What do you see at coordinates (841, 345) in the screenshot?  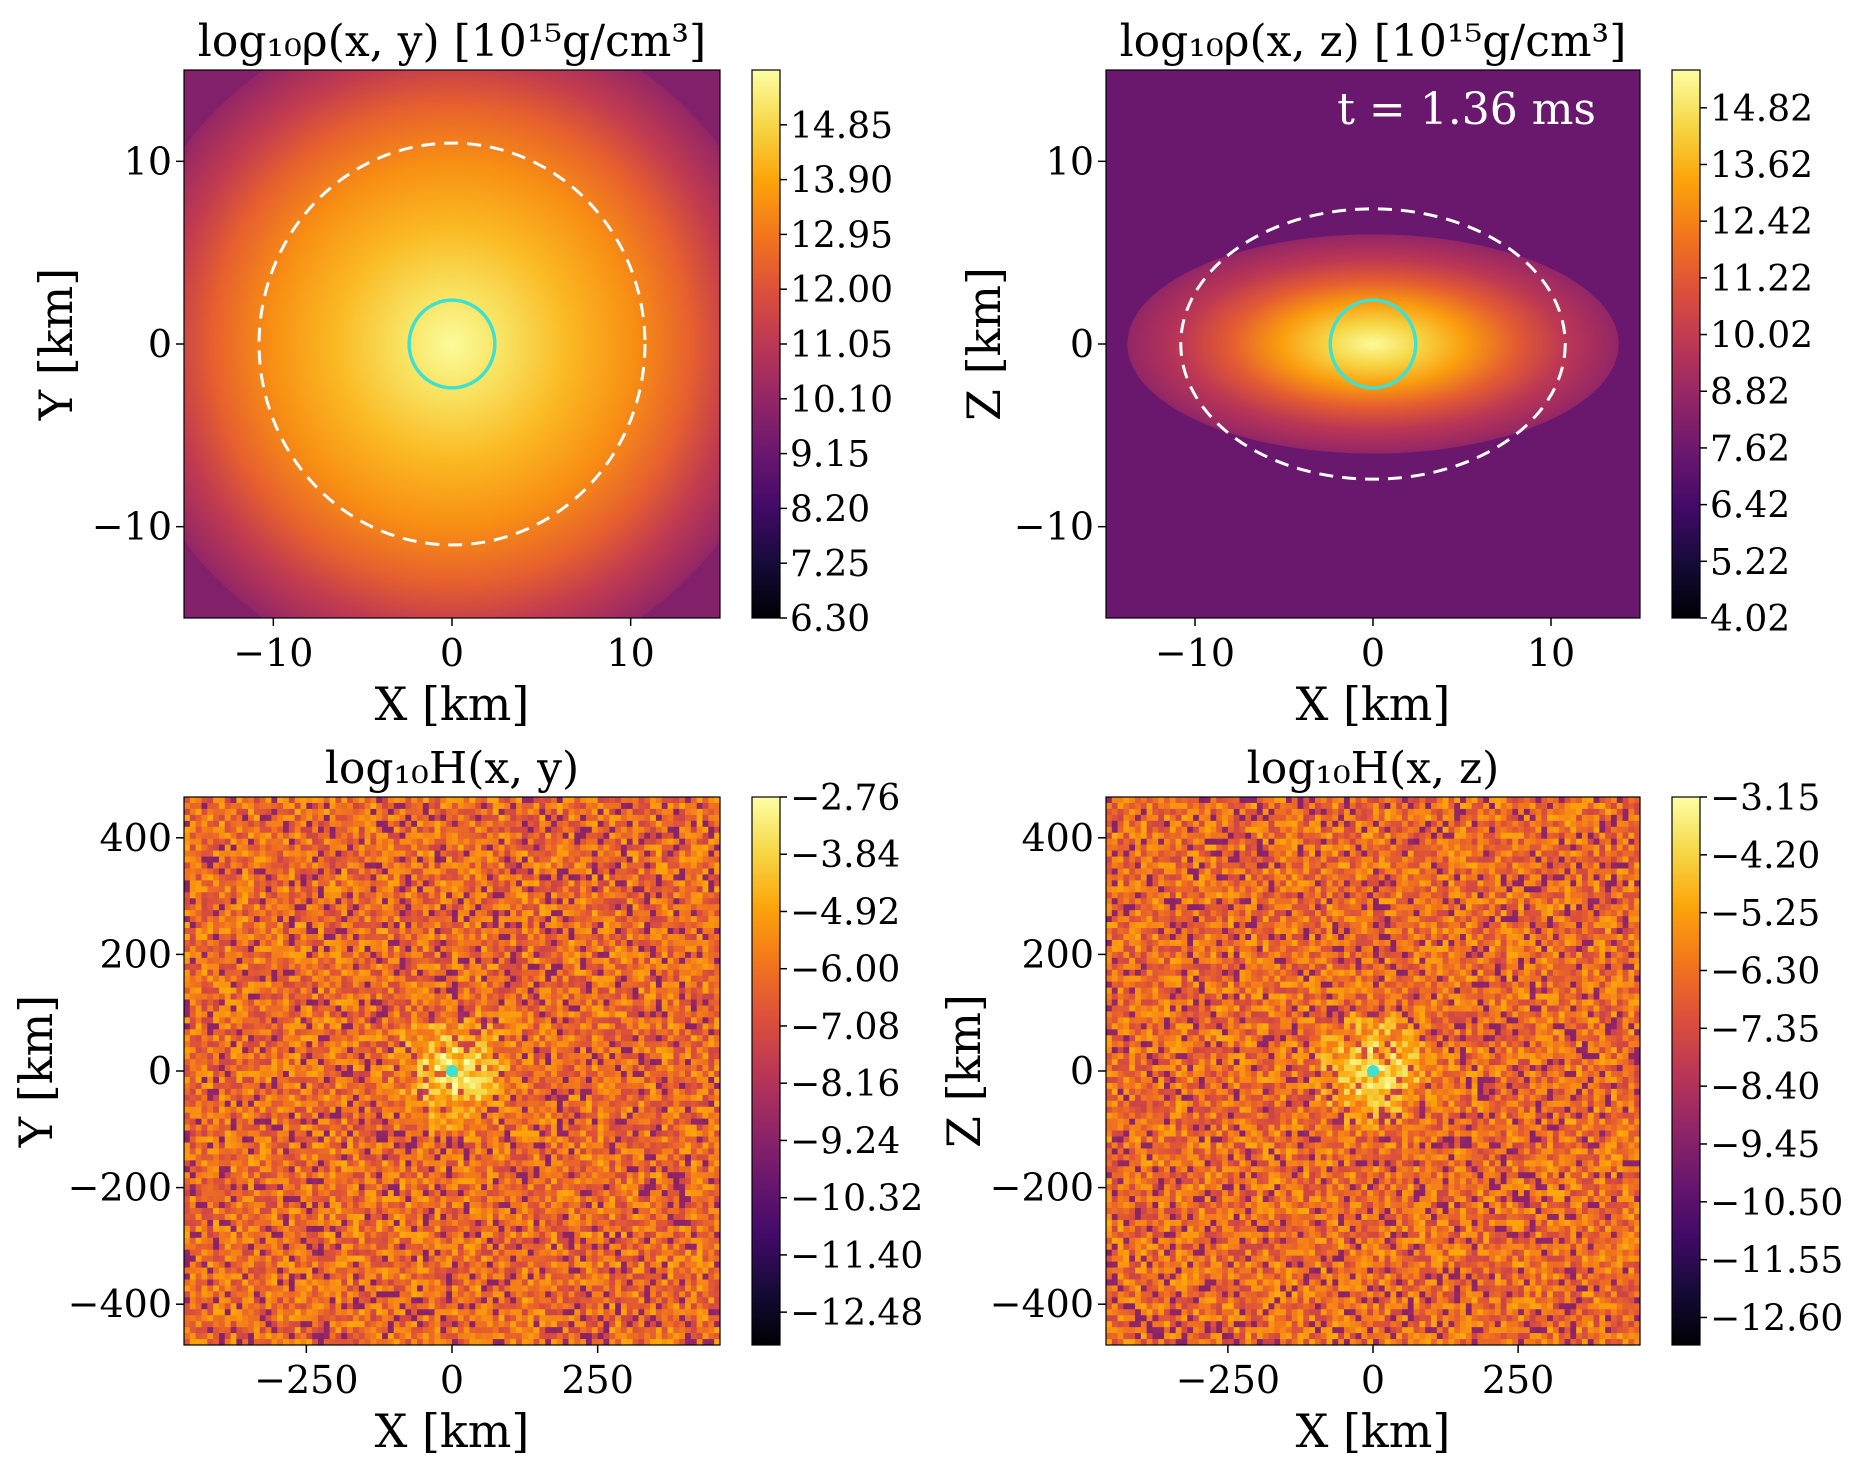 I see `colorbar-tick-label: 11.05` at bounding box center [841, 345].